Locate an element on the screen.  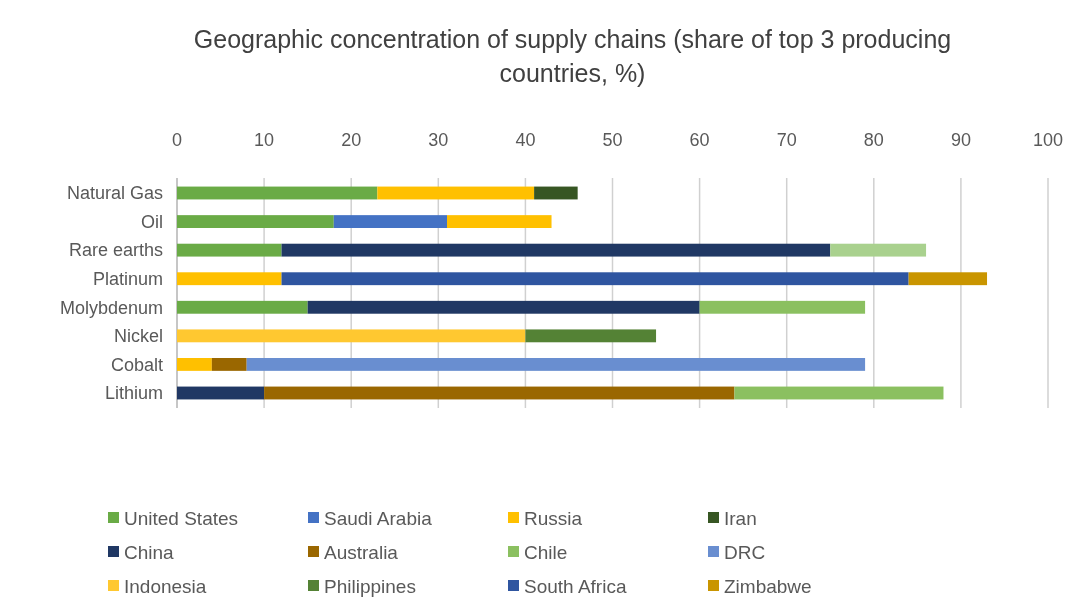
legend-label: China is located at coordinates (149, 552).